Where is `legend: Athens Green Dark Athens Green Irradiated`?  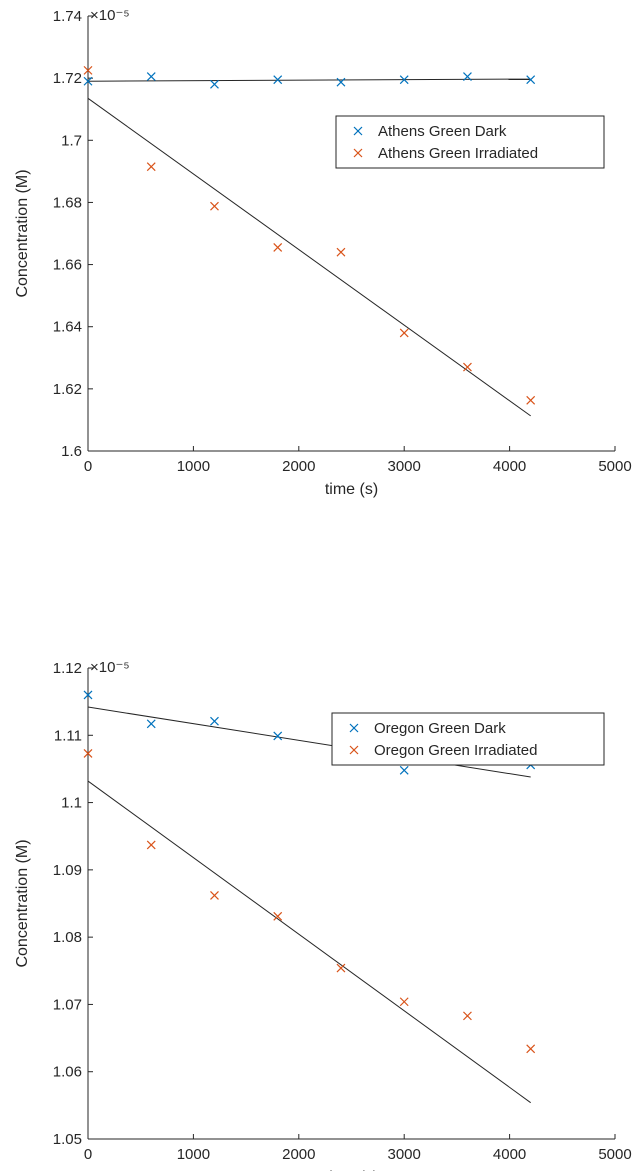 legend: Athens Green Dark Athens Green Irradiated is located at coordinates (470, 142).